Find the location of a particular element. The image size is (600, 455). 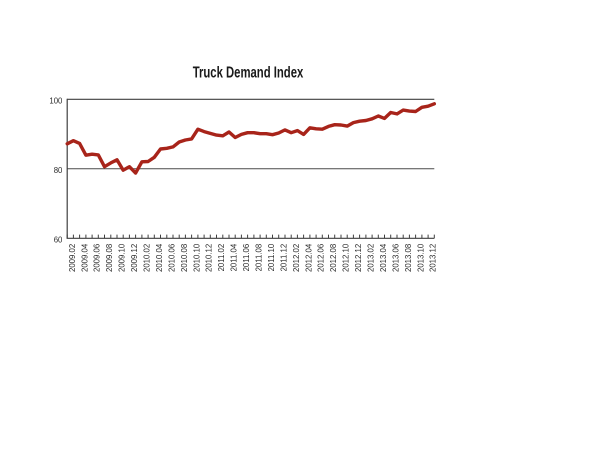

svg-text: 2012.12 is located at coordinates (358, 258).